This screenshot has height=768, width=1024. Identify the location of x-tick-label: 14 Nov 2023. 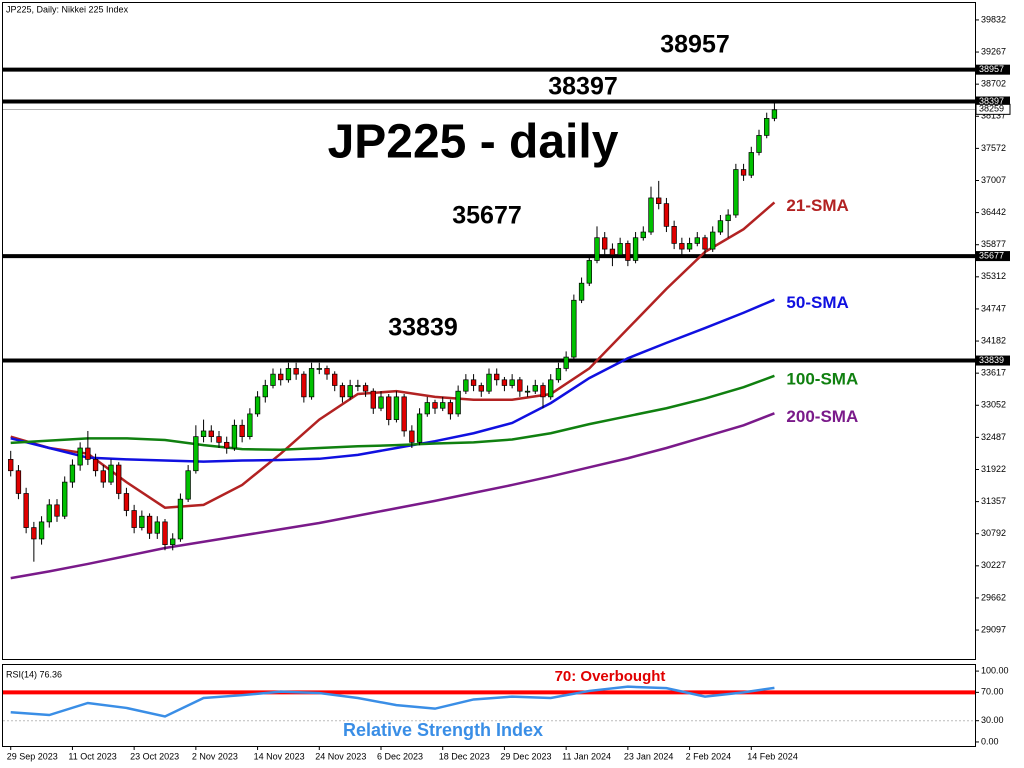
(279, 756).